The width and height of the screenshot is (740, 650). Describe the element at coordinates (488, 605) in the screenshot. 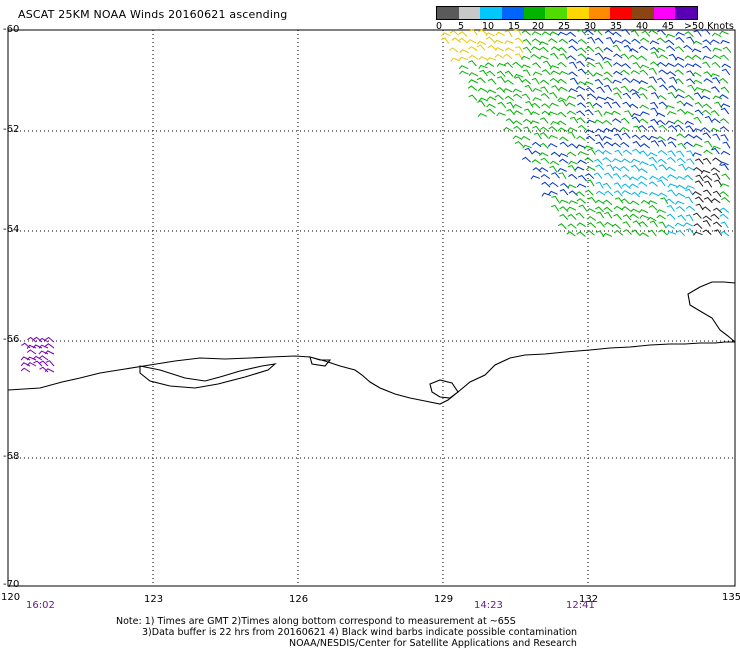

I see `pass-time-label: 14:23` at that location.